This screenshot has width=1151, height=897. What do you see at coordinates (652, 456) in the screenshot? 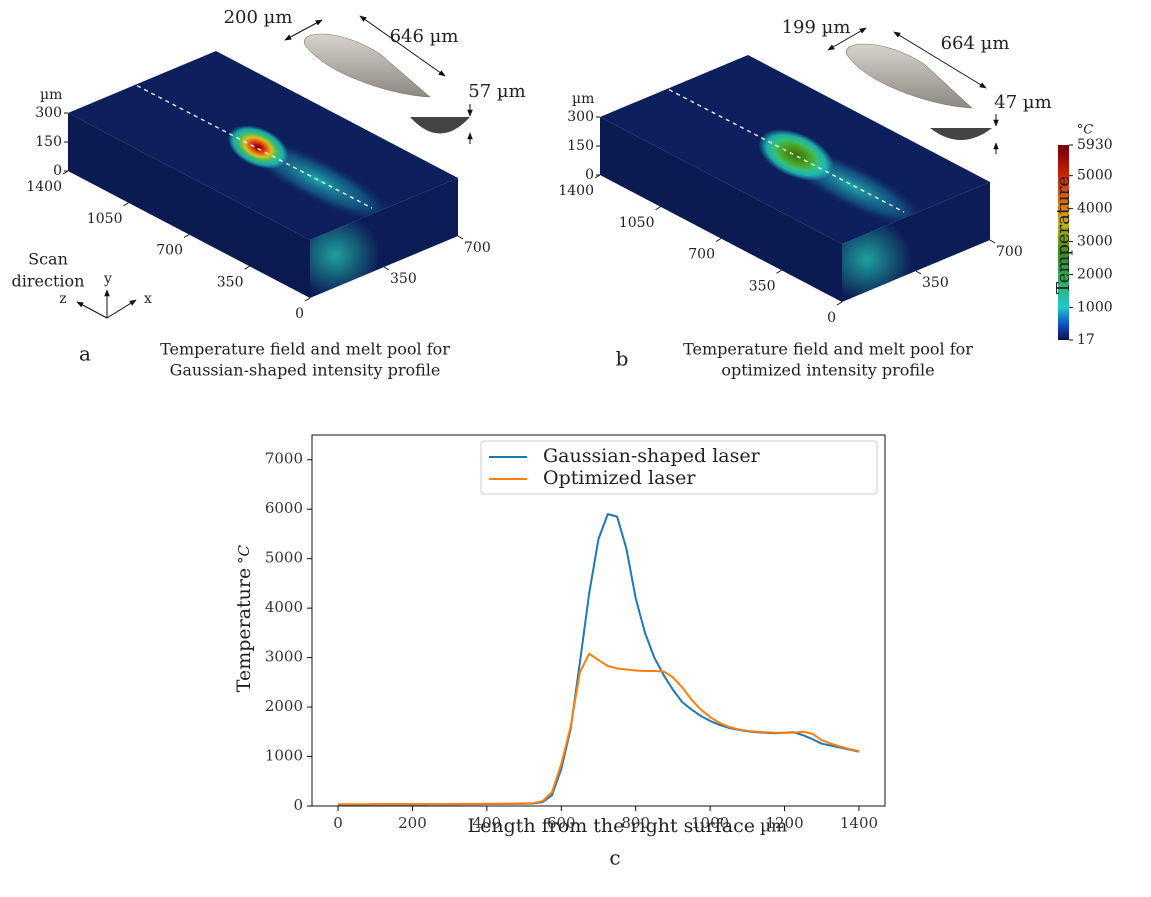
I see `legend-label: Gaussian-shaped laser` at bounding box center [652, 456].